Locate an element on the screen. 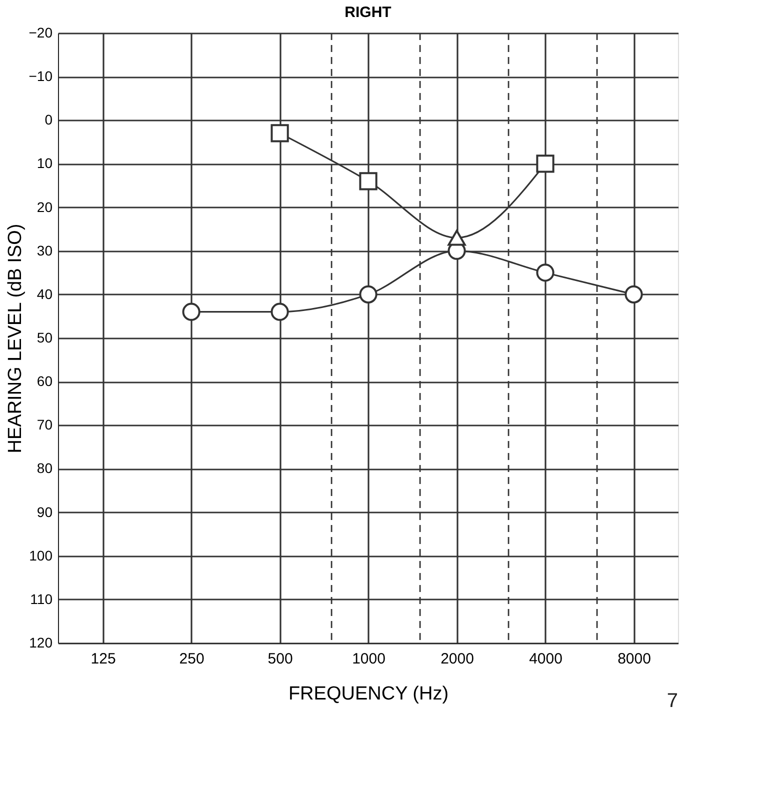  y-tick-label: 50 is located at coordinates (44, 338).